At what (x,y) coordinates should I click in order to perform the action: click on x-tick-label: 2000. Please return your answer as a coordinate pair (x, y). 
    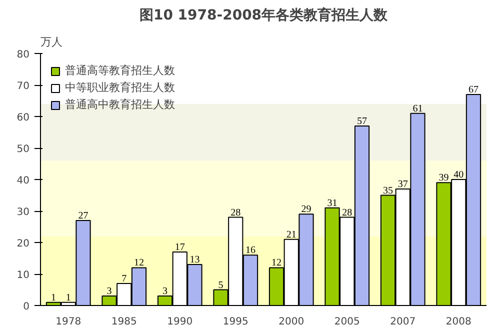
    Looking at the image, I should click on (291, 321).